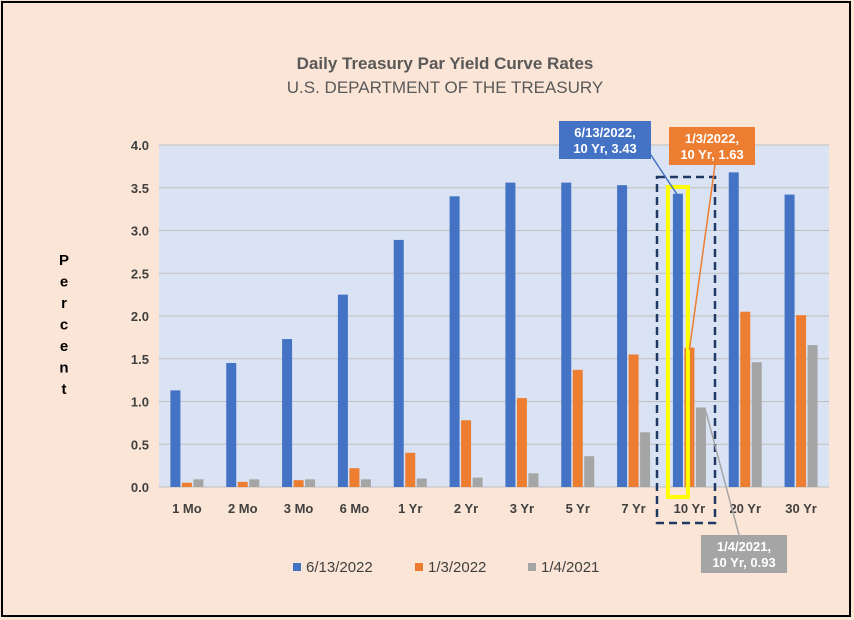  What do you see at coordinates (64, 389) in the screenshot?
I see `y-axis-label-letter: t` at bounding box center [64, 389].